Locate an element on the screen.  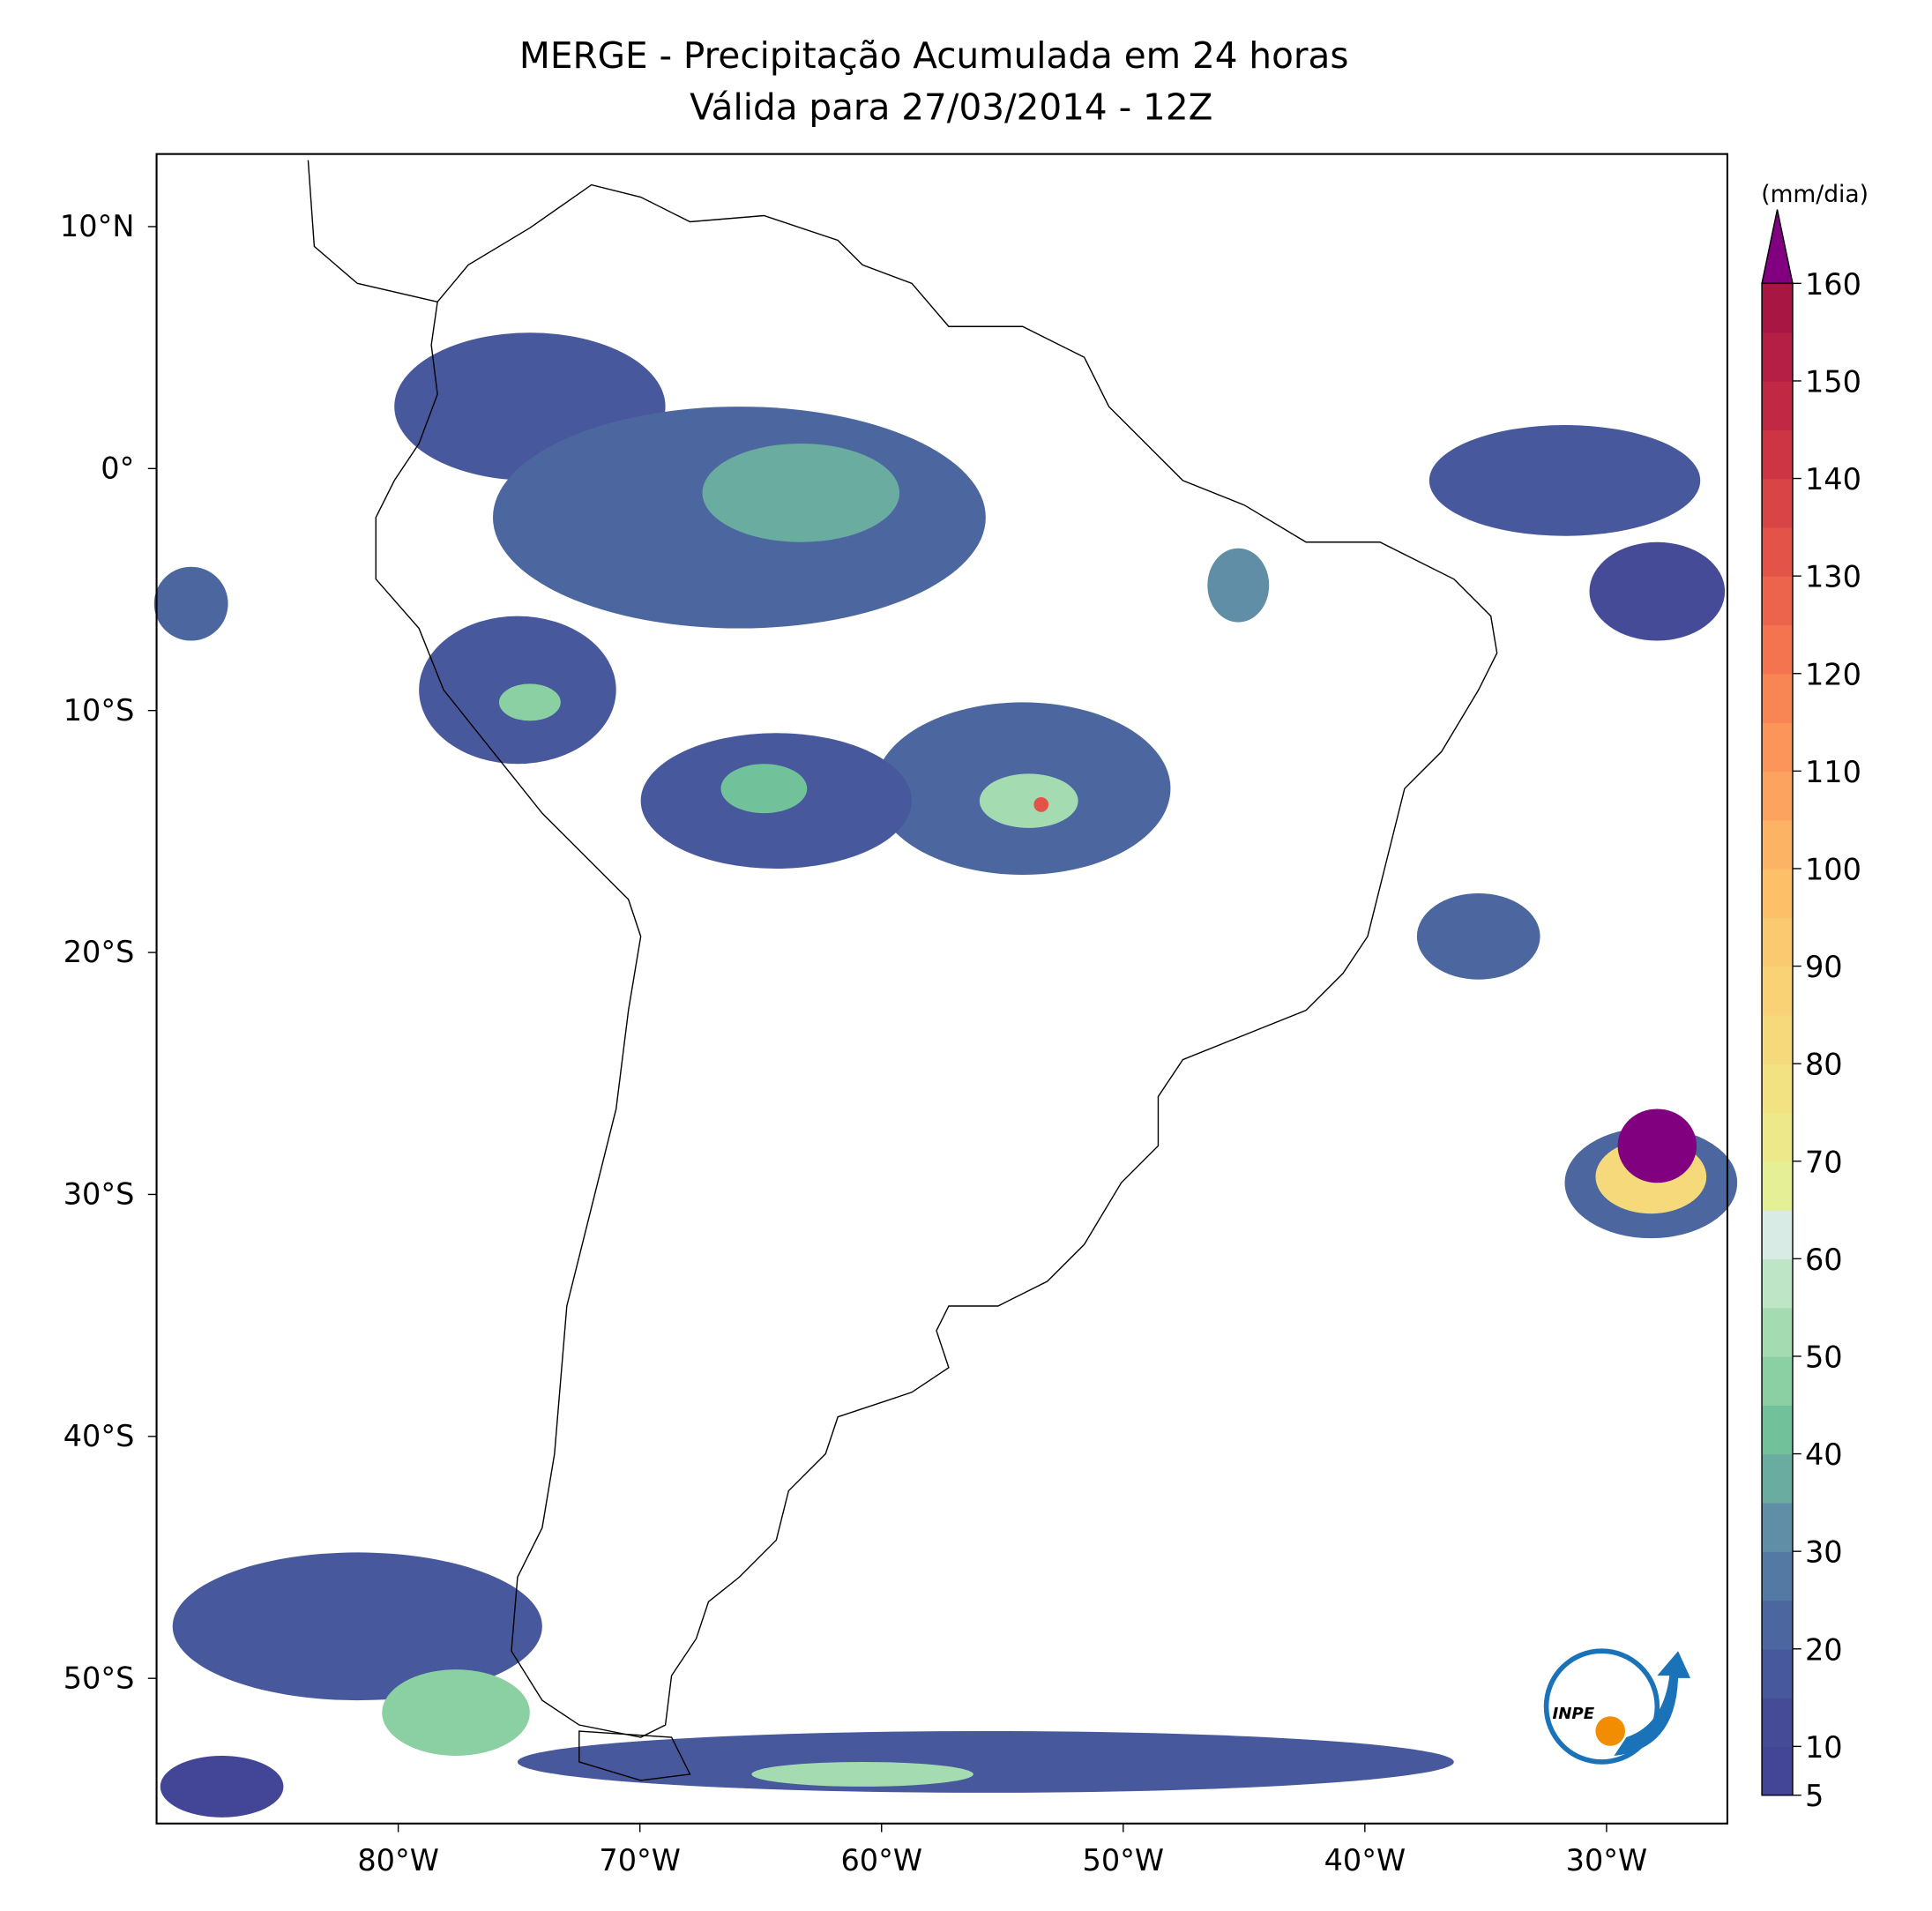
colorbar-tick-label: 20 is located at coordinates (1824, 1649).